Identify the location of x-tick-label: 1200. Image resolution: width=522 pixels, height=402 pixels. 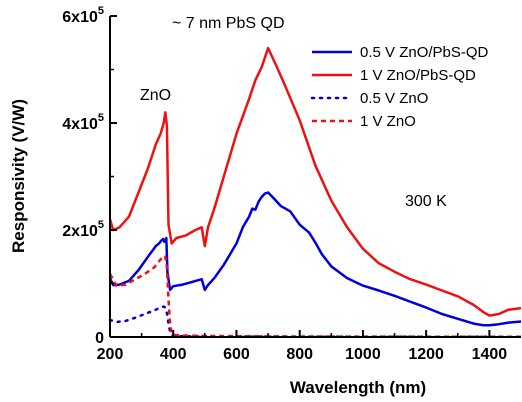
(426, 354).